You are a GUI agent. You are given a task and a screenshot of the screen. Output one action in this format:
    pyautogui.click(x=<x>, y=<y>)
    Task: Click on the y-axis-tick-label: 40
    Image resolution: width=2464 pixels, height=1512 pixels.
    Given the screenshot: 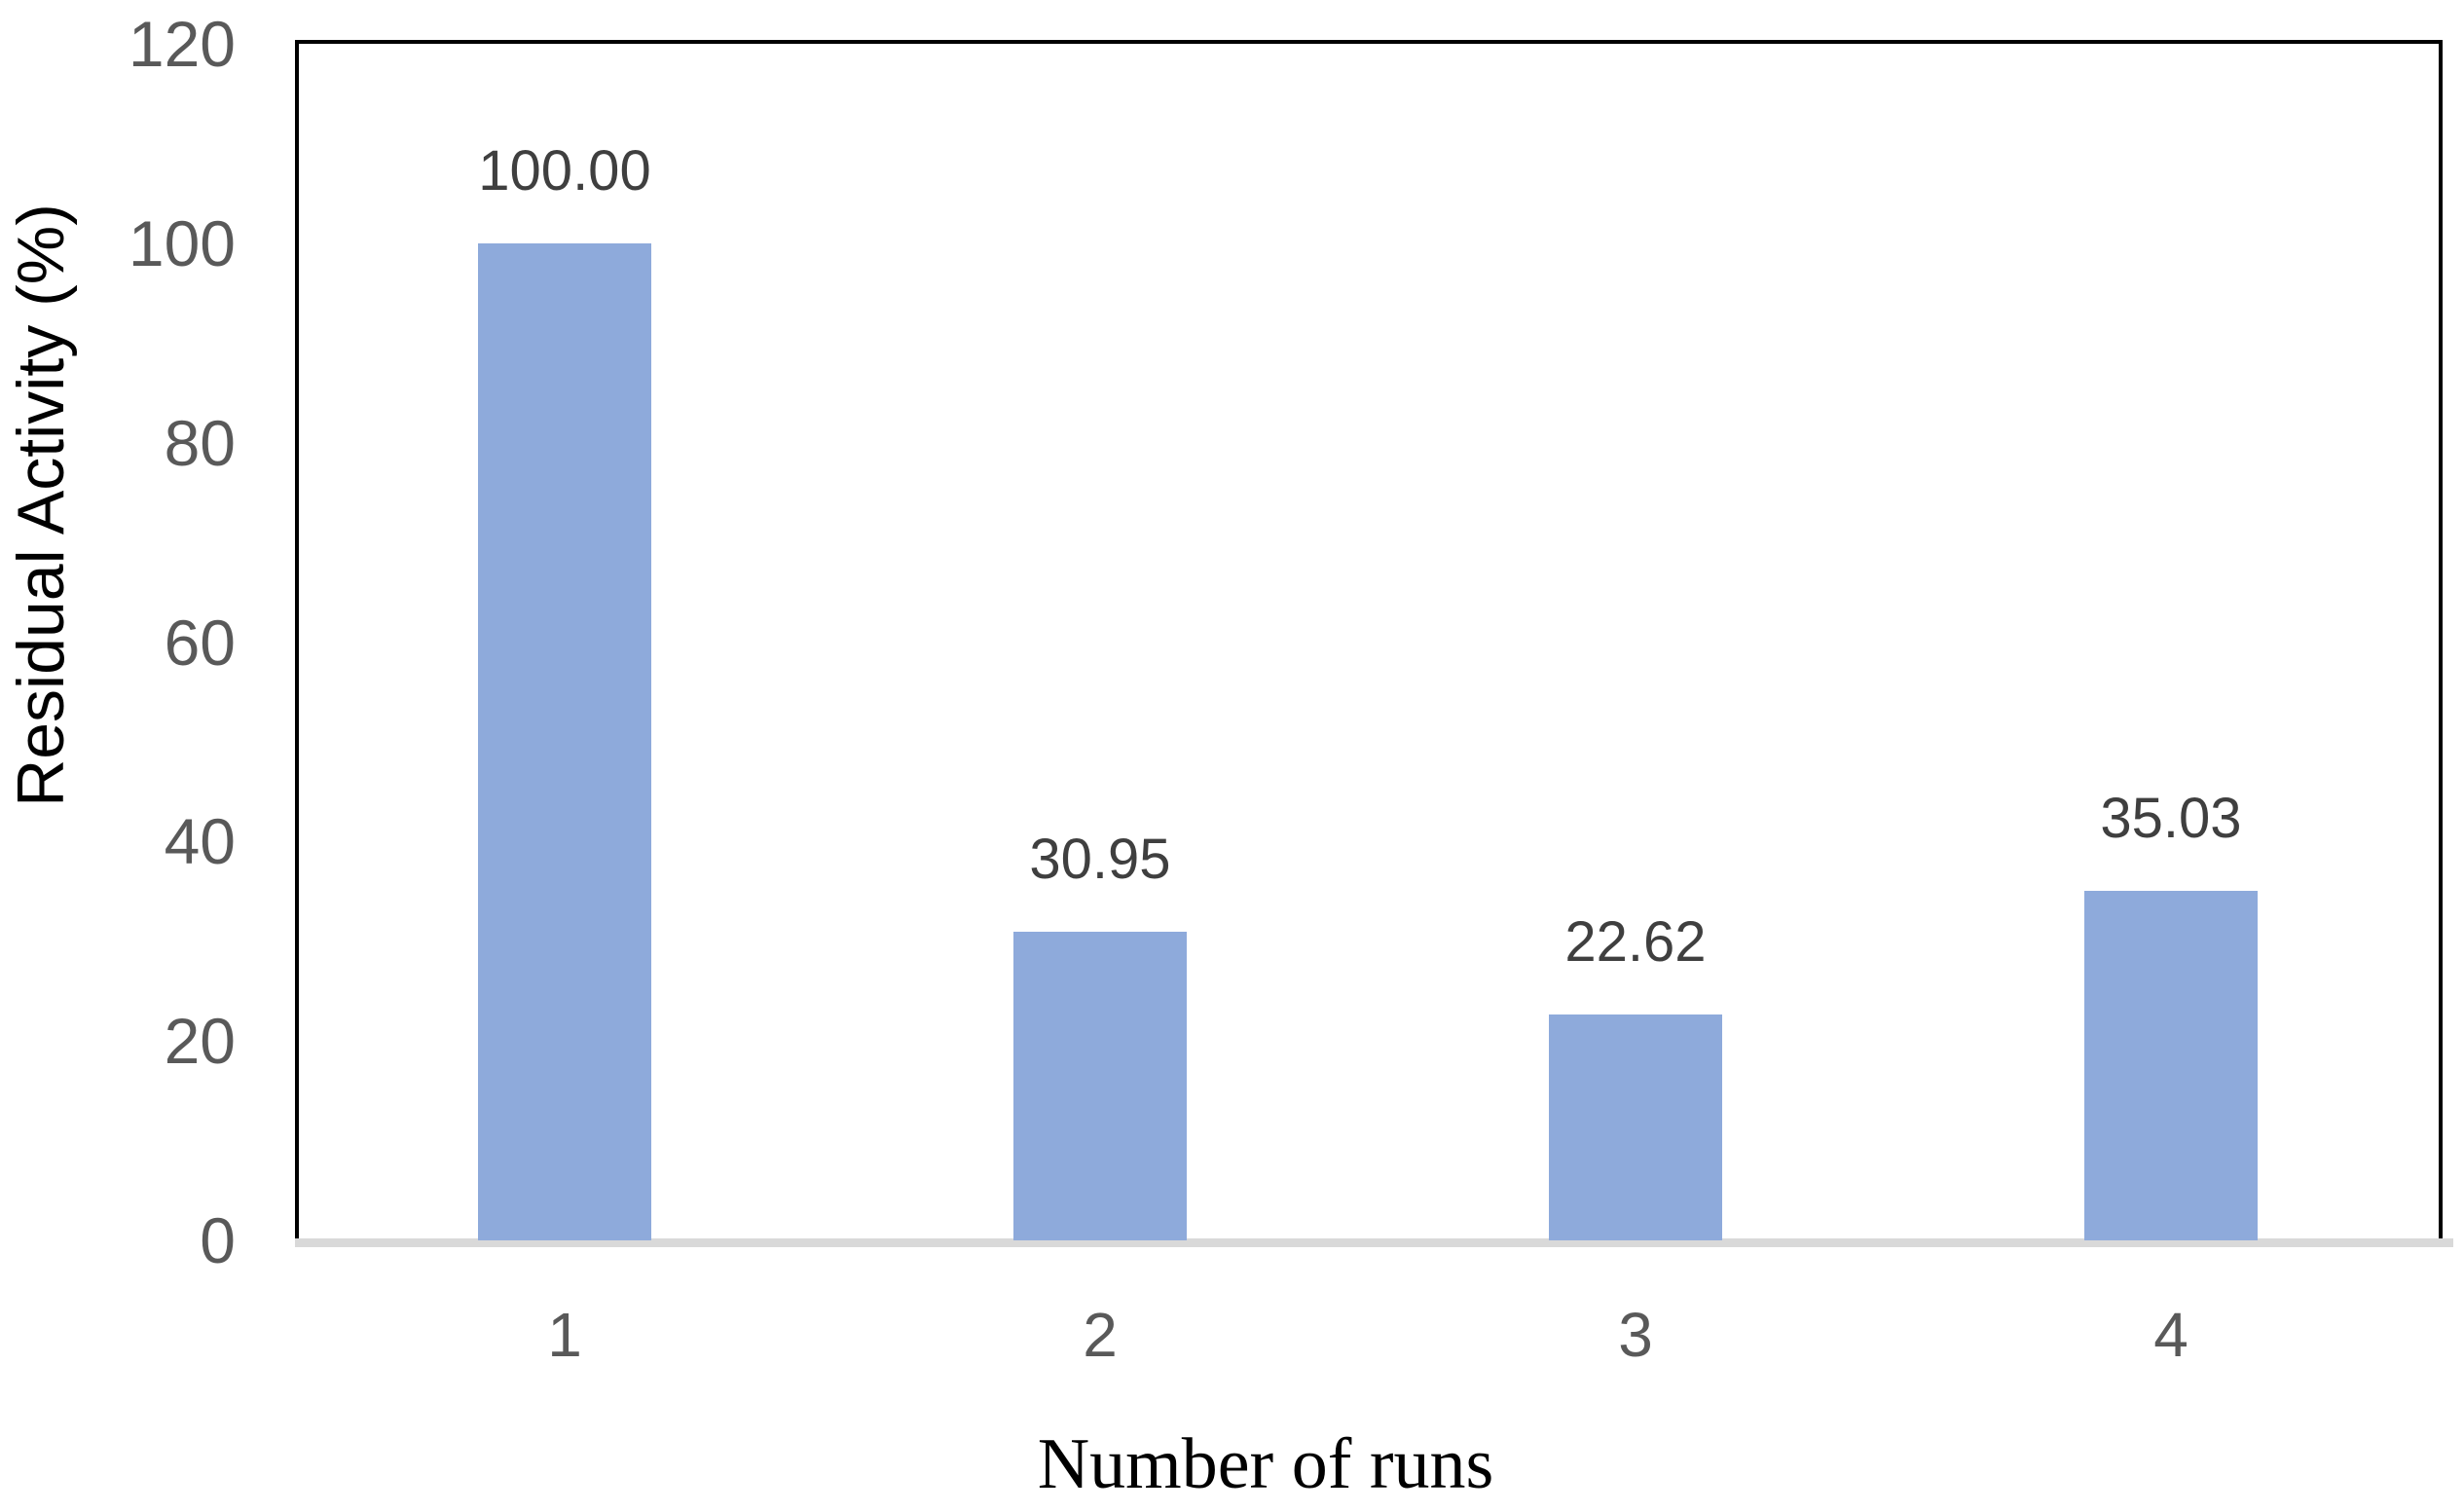 What is the action you would take?
    pyautogui.click(x=200, y=841)
    